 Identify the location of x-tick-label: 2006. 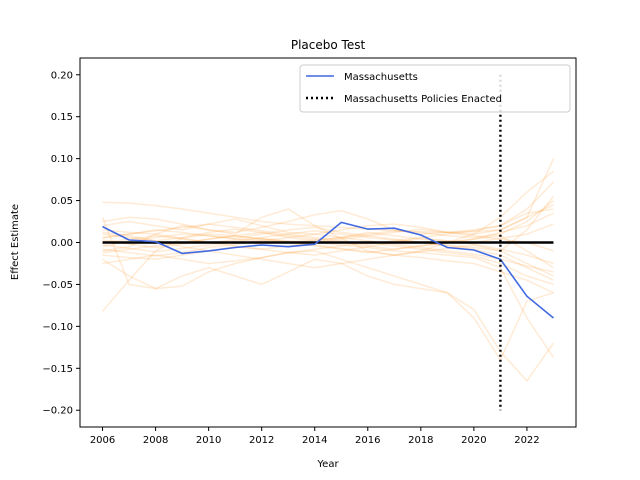
(102, 440).